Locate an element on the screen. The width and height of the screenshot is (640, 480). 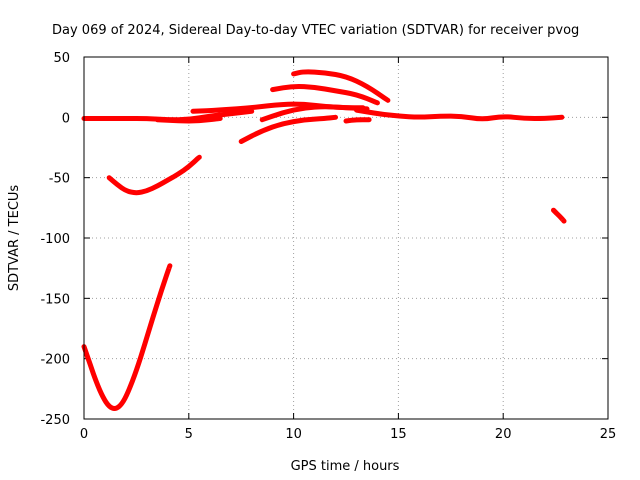
x-axis-label: GPS time / hours is located at coordinates (345, 466).